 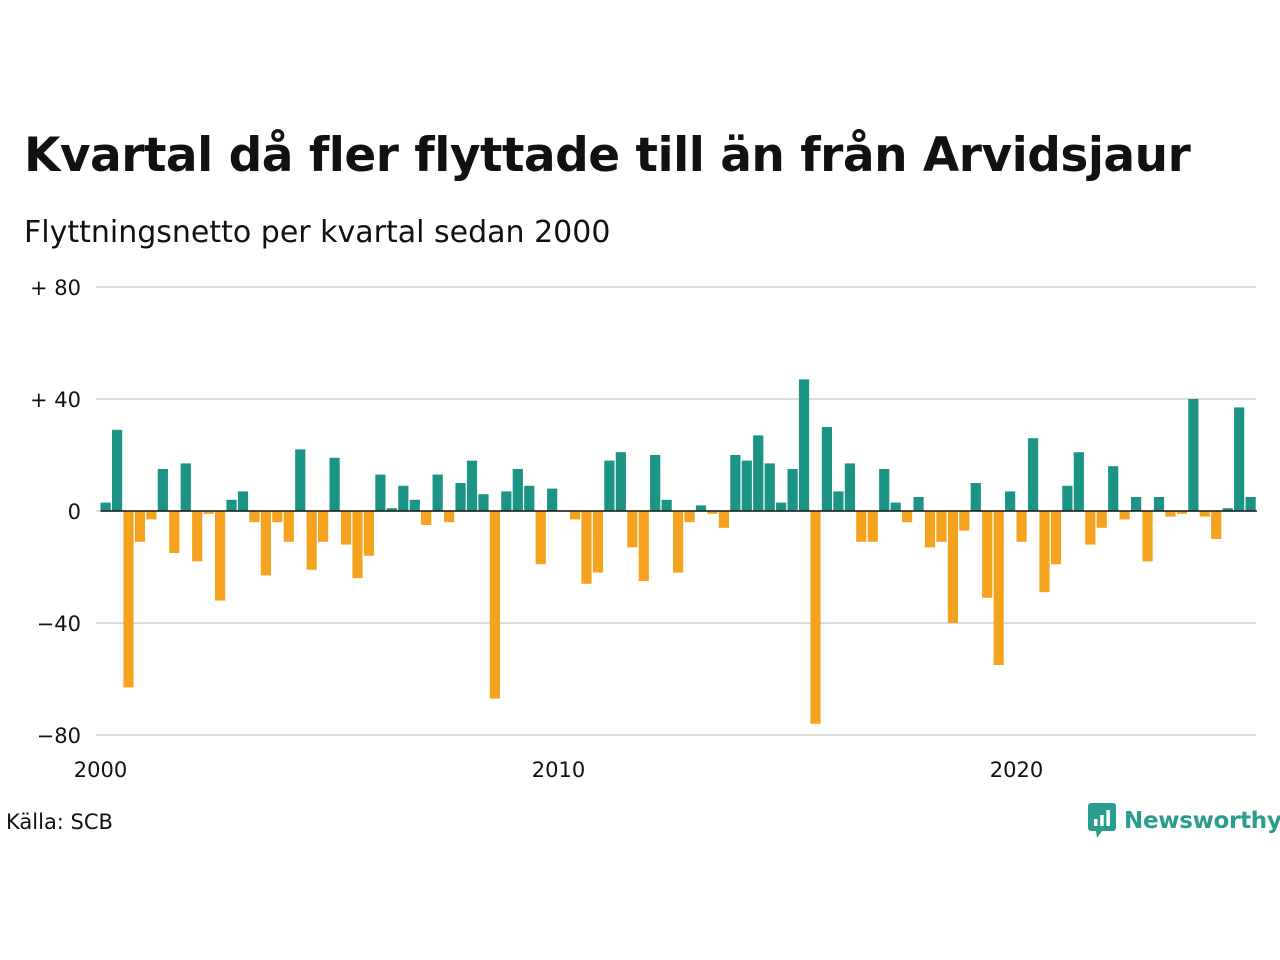 I want to click on newsworthy-logo-icon, so click(x=1102, y=820).